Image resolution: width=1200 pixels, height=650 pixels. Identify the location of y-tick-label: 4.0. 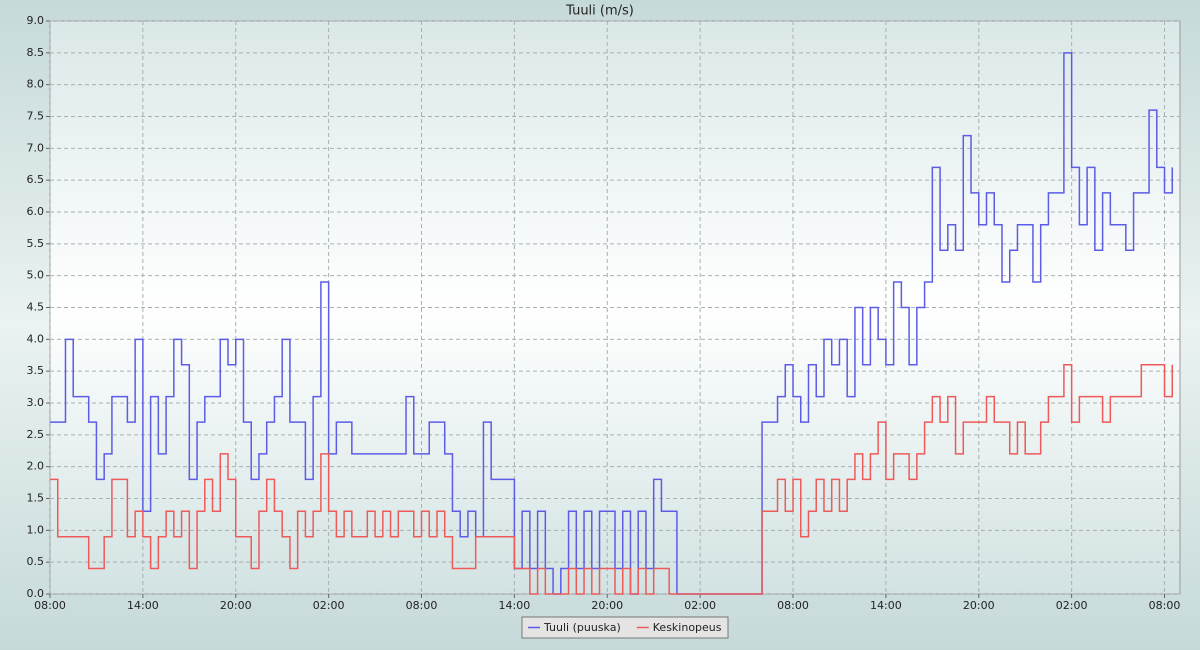
(36, 338).